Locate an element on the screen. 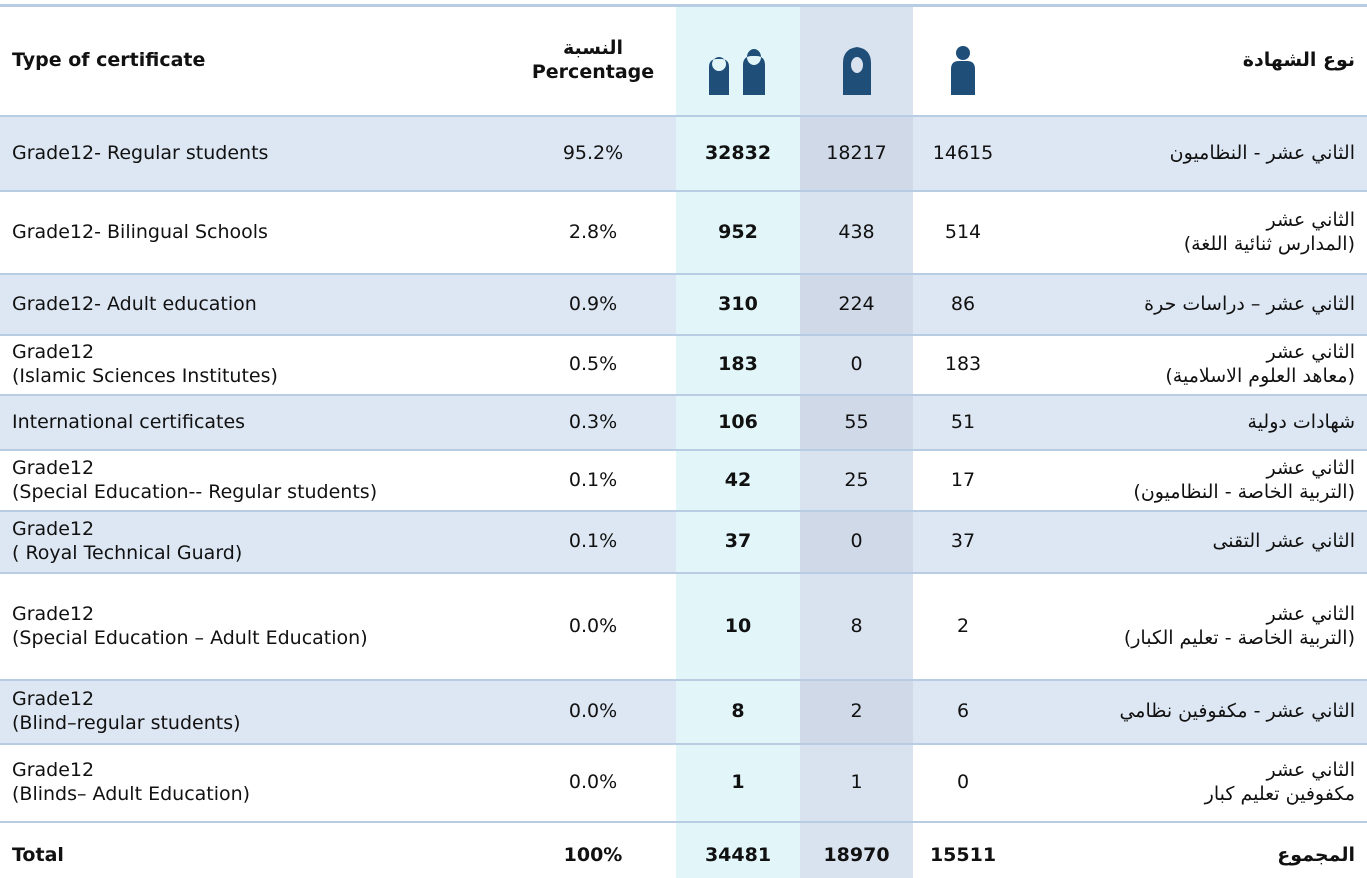 Image resolution: width=1367 pixels, height=878 pixels. arabic-label: الثاني عشر - النظاميون is located at coordinates (1190, 154).